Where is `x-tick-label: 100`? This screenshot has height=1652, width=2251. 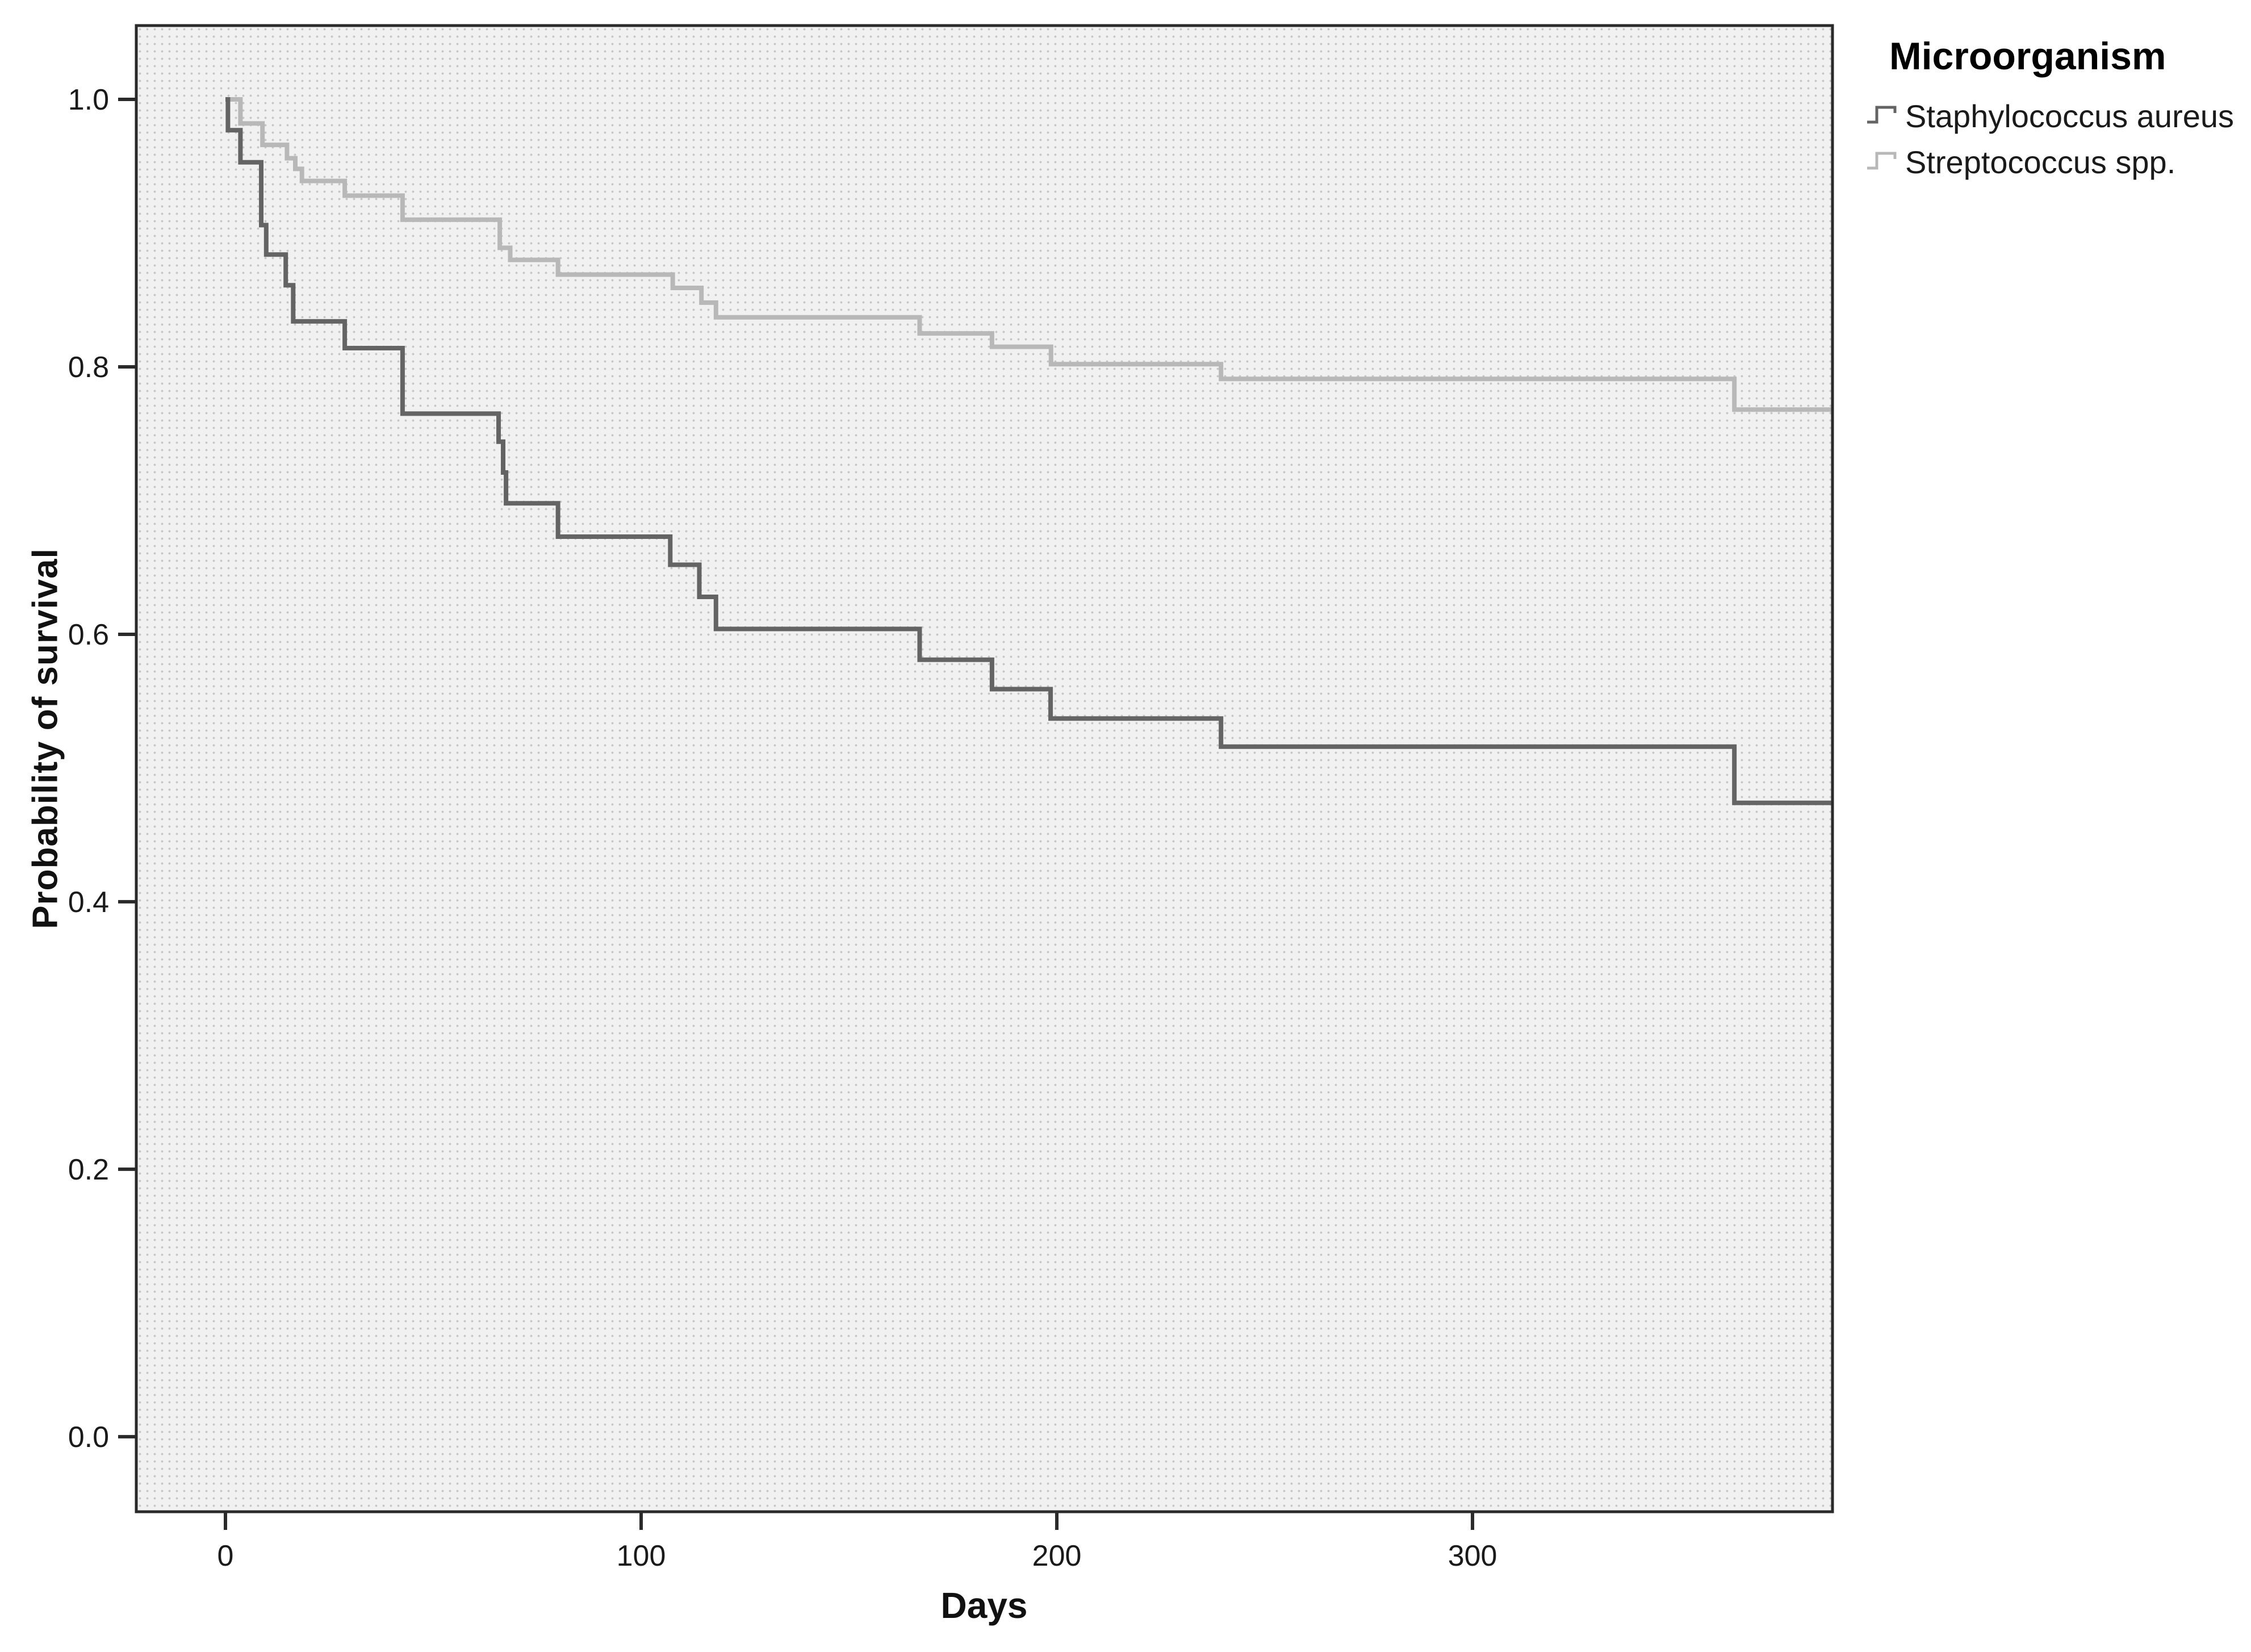
x-tick-label: 100 is located at coordinates (641, 1556).